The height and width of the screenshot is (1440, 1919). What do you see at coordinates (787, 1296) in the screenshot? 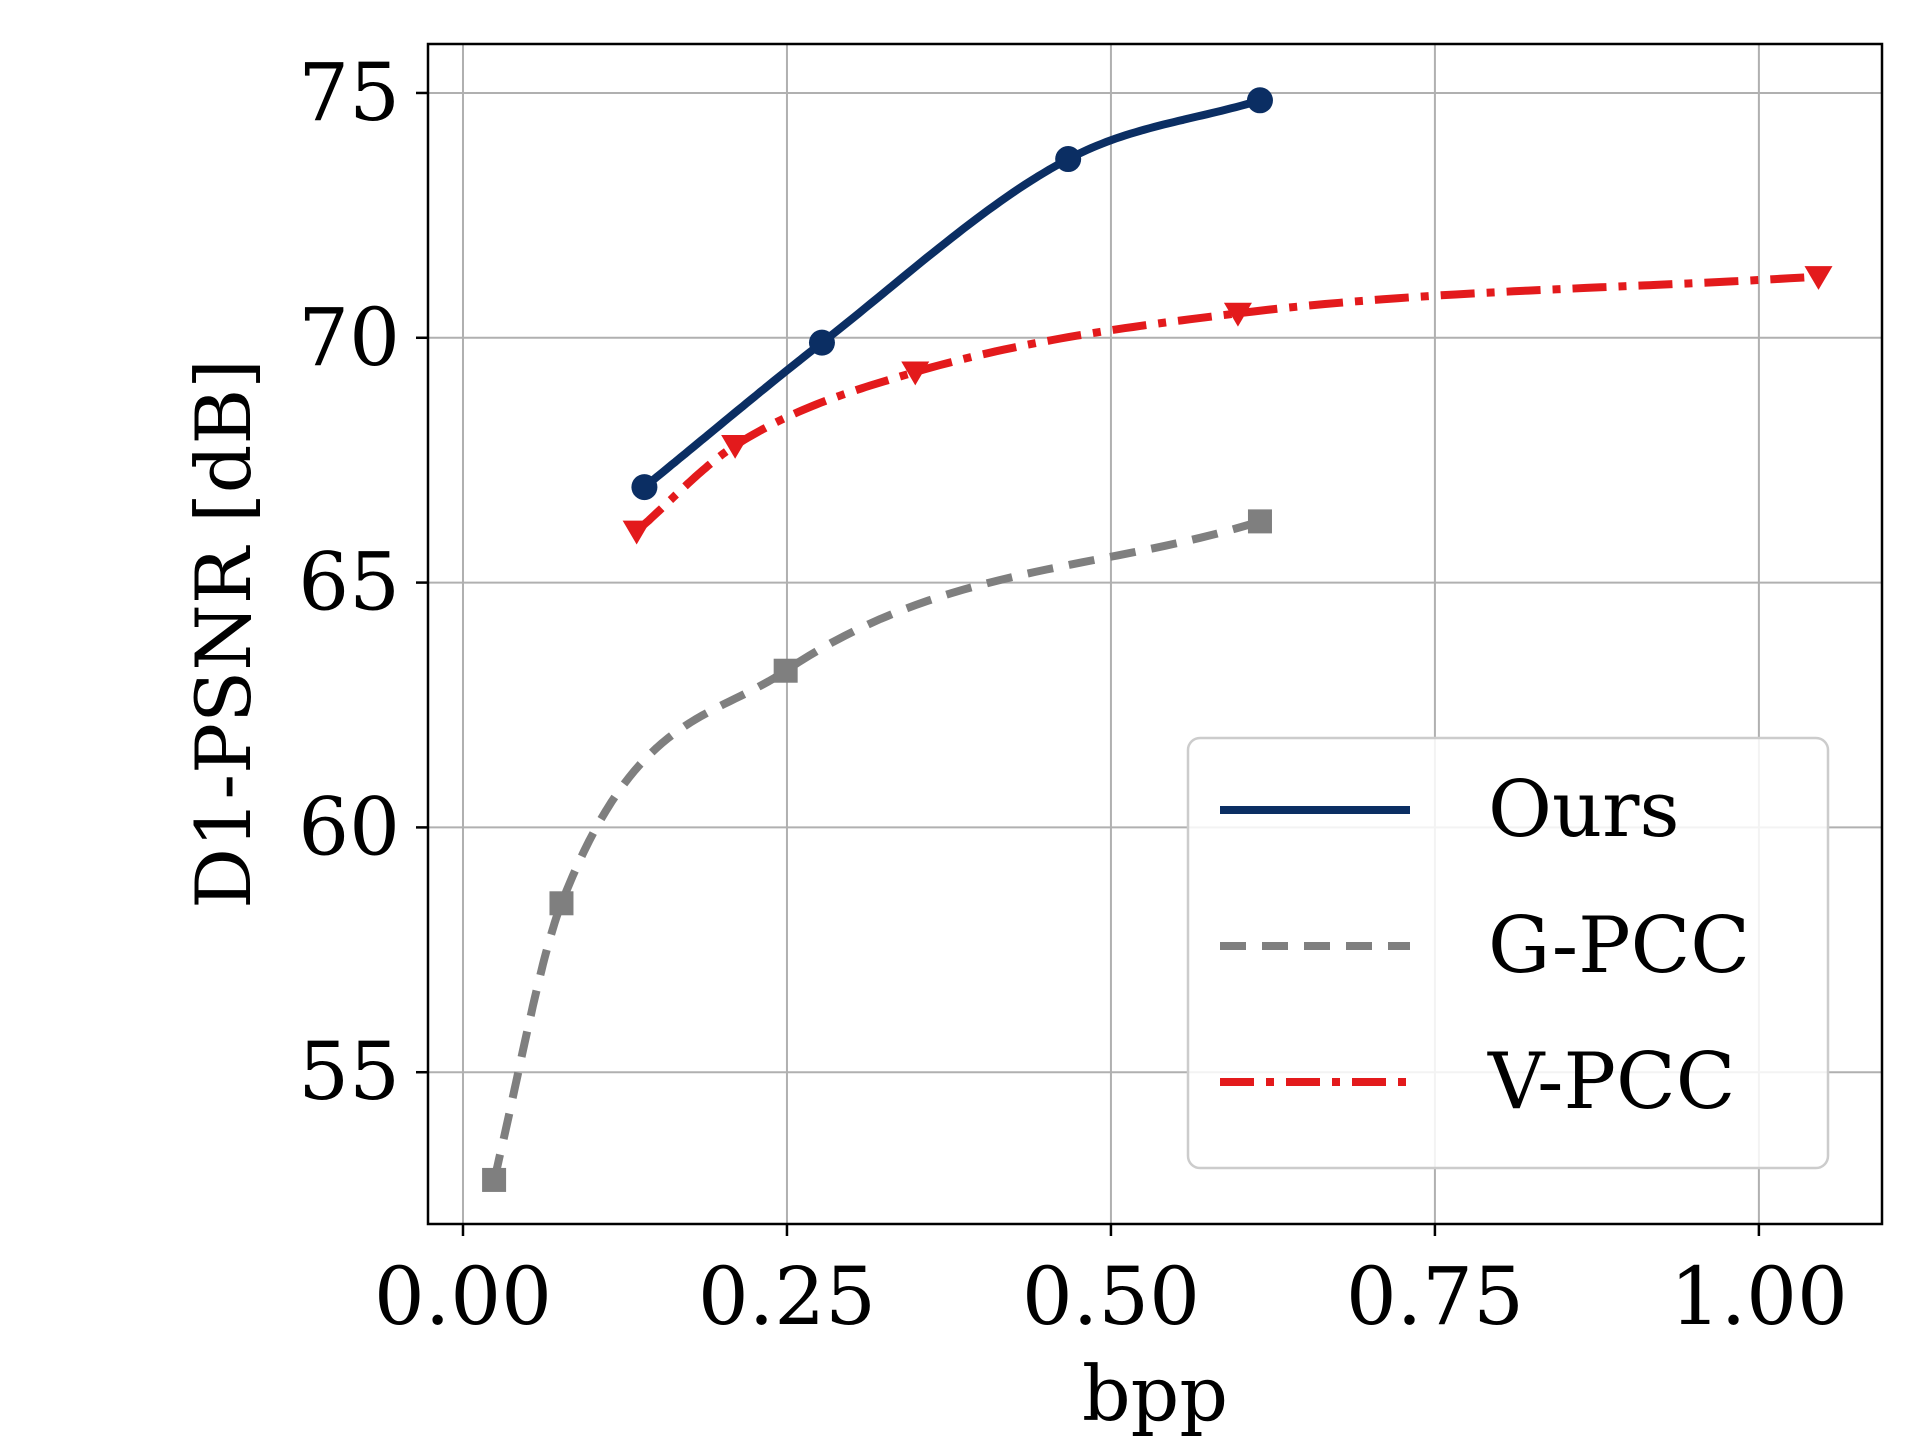
I see `x-tick-label: 0.25` at bounding box center [787, 1296].